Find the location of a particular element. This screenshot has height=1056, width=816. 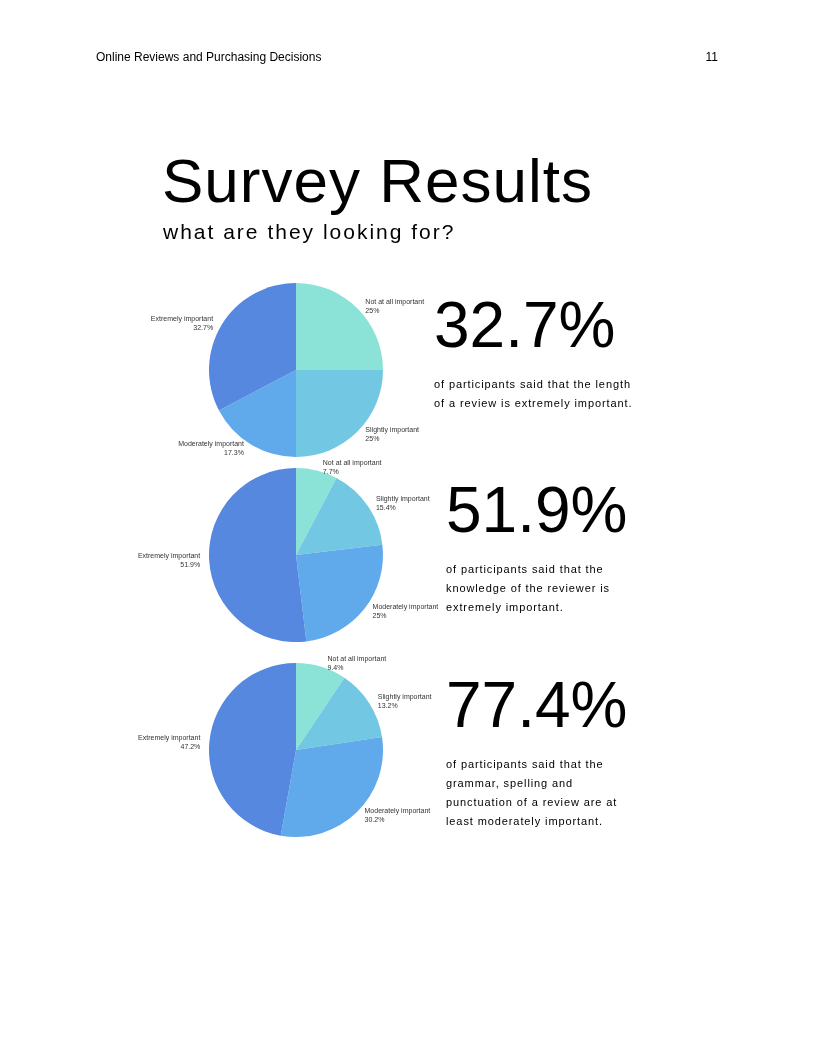

text: of participants said that the length of a review is extremely important. is located at coordinates (534, 394).